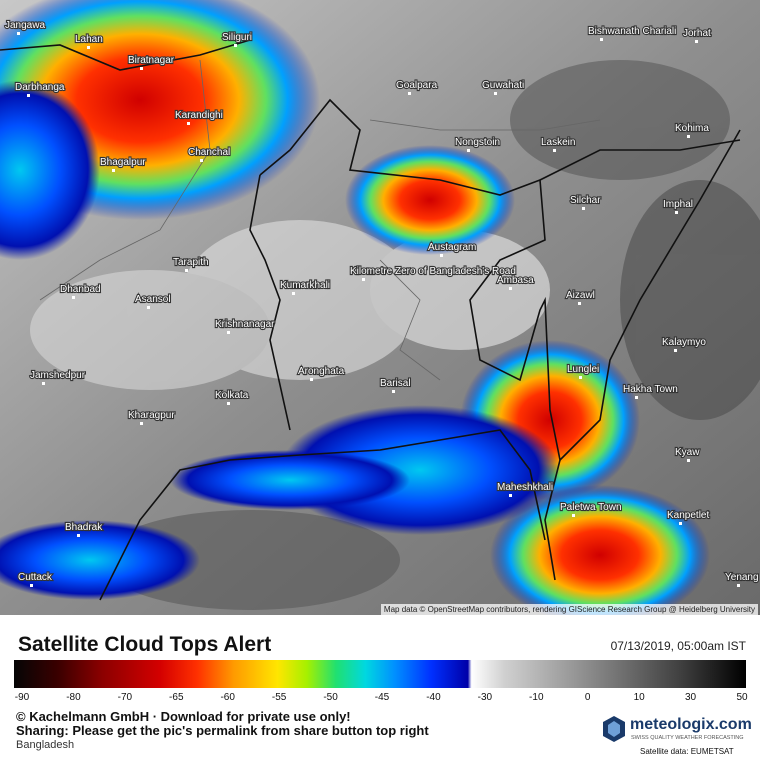 The width and height of the screenshot is (760, 760). Describe the element at coordinates (692, 128) in the screenshot. I see `city-label: Kohima` at that location.